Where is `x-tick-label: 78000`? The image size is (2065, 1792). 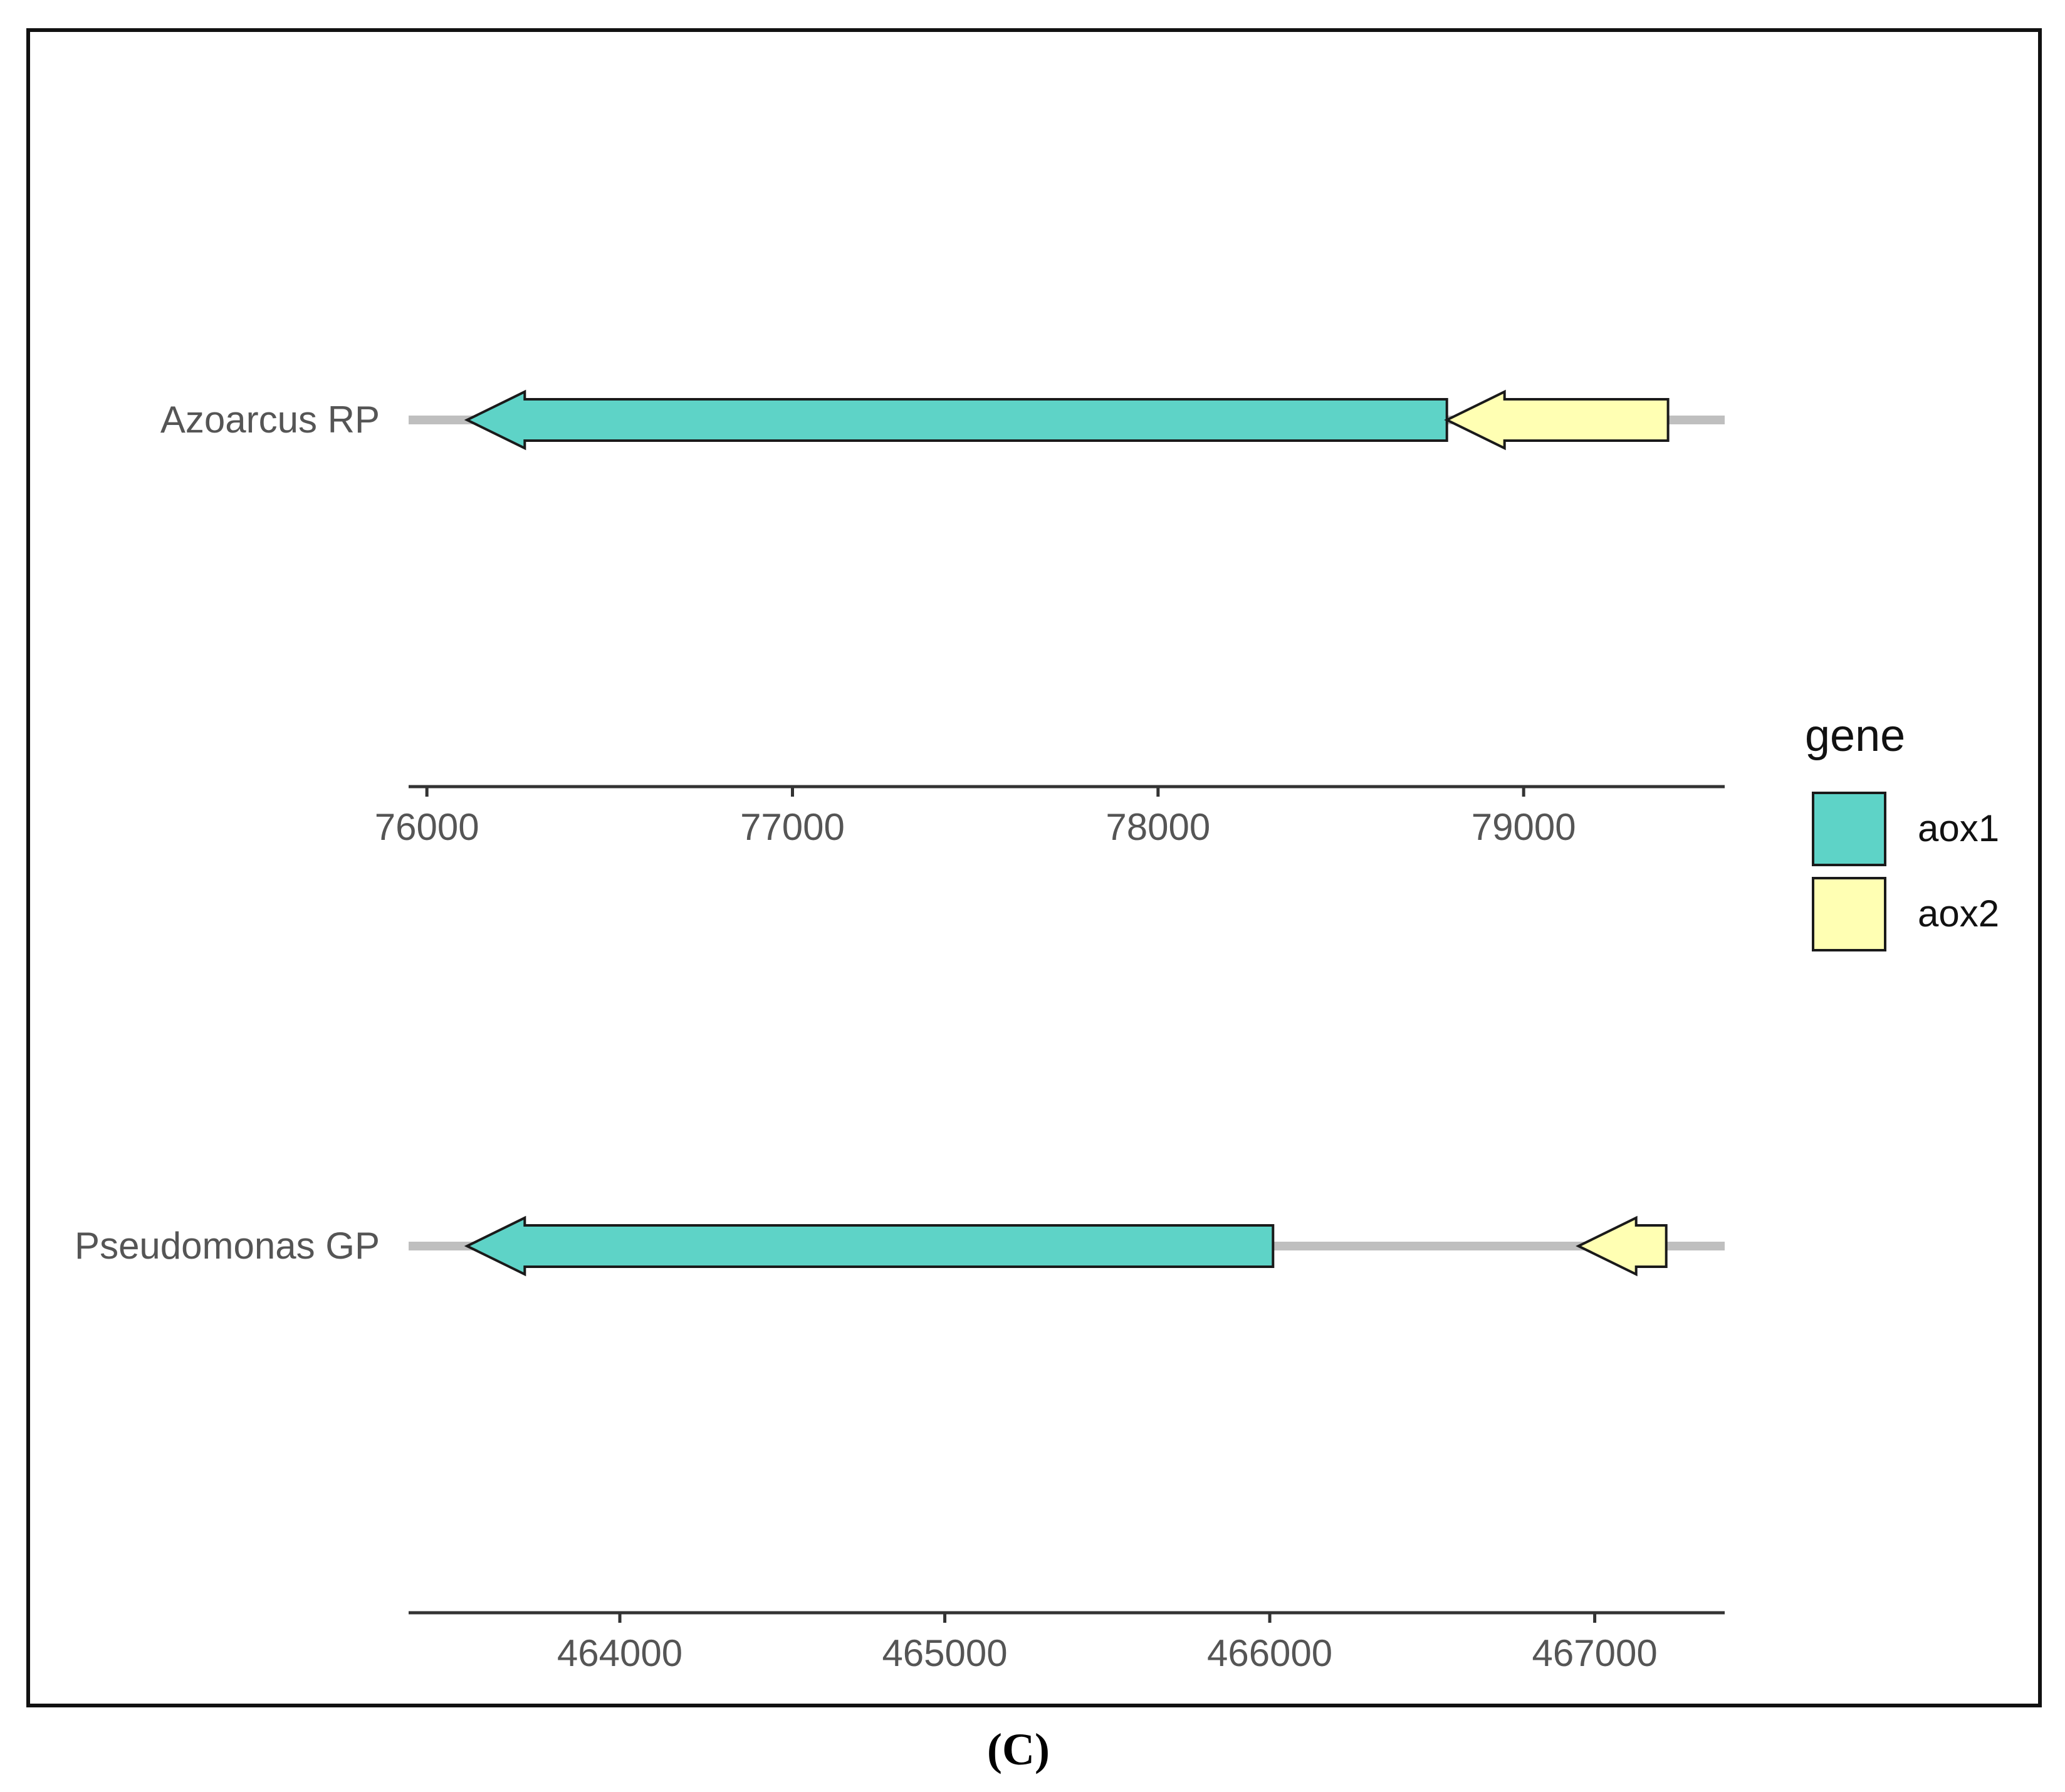 x-tick-label: 78000 is located at coordinates (1158, 827).